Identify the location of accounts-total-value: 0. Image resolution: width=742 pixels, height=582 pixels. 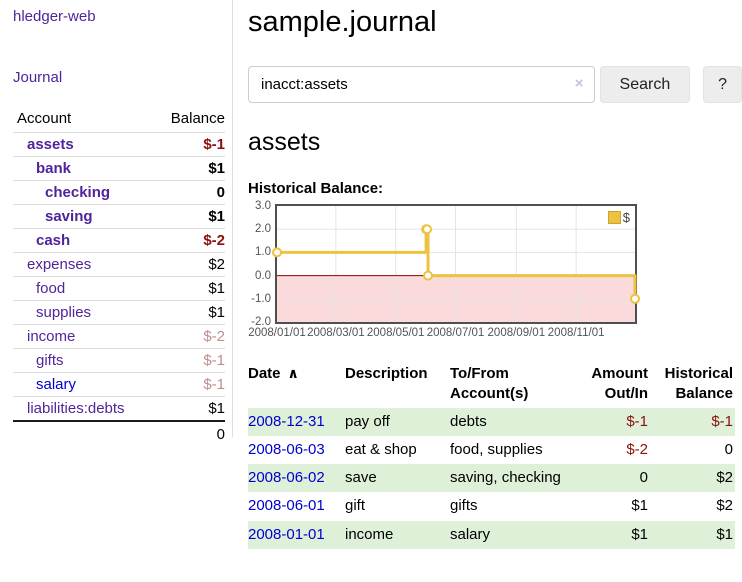
(190, 433).